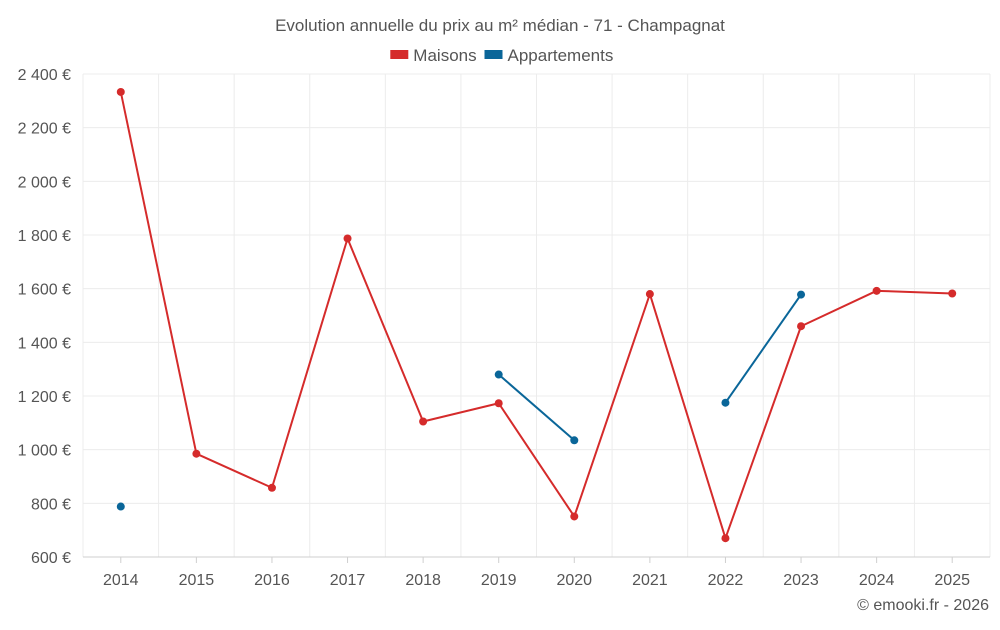 The width and height of the screenshot is (1000, 630). I want to click on y-tick-label: 2 200 €, so click(44, 129).